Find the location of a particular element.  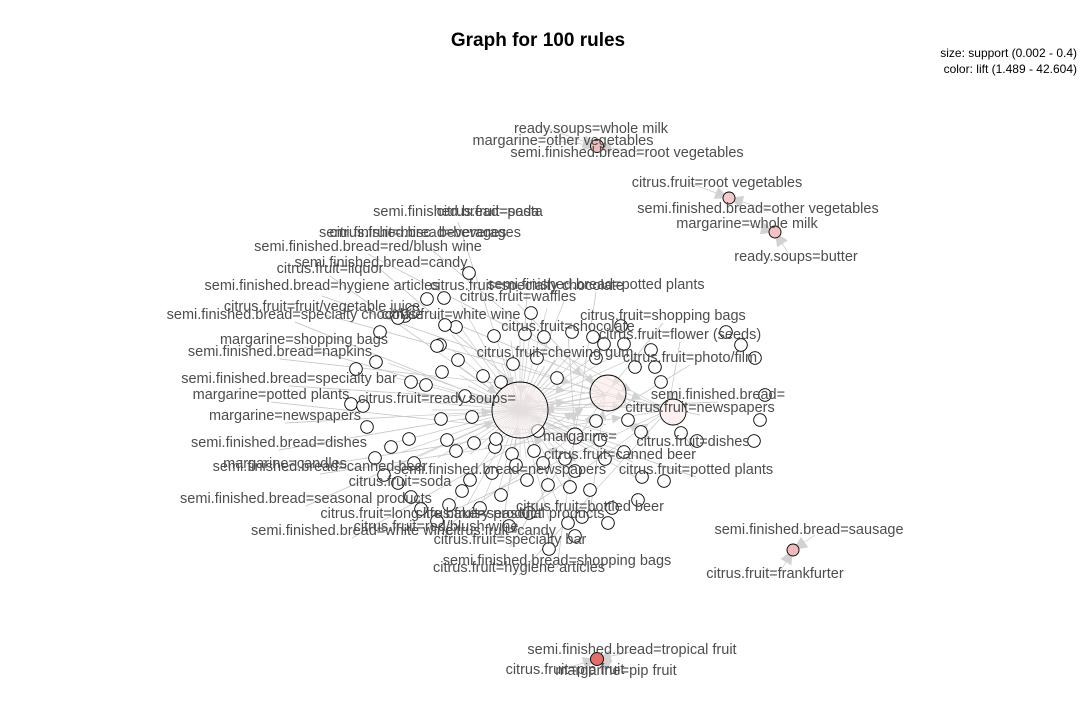

item-label: semi.finished.bread=specialty chocolate is located at coordinates (295, 315).